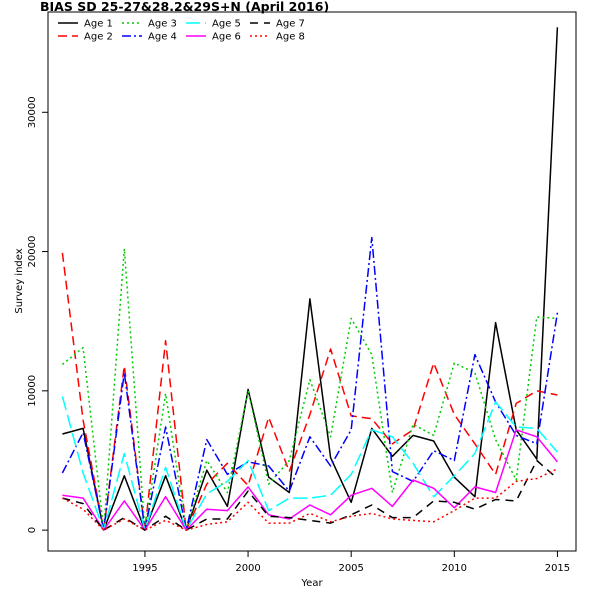  Describe the element at coordinates (226, 37) in the screenshot. I see `legend-label: Age 6` at that location.